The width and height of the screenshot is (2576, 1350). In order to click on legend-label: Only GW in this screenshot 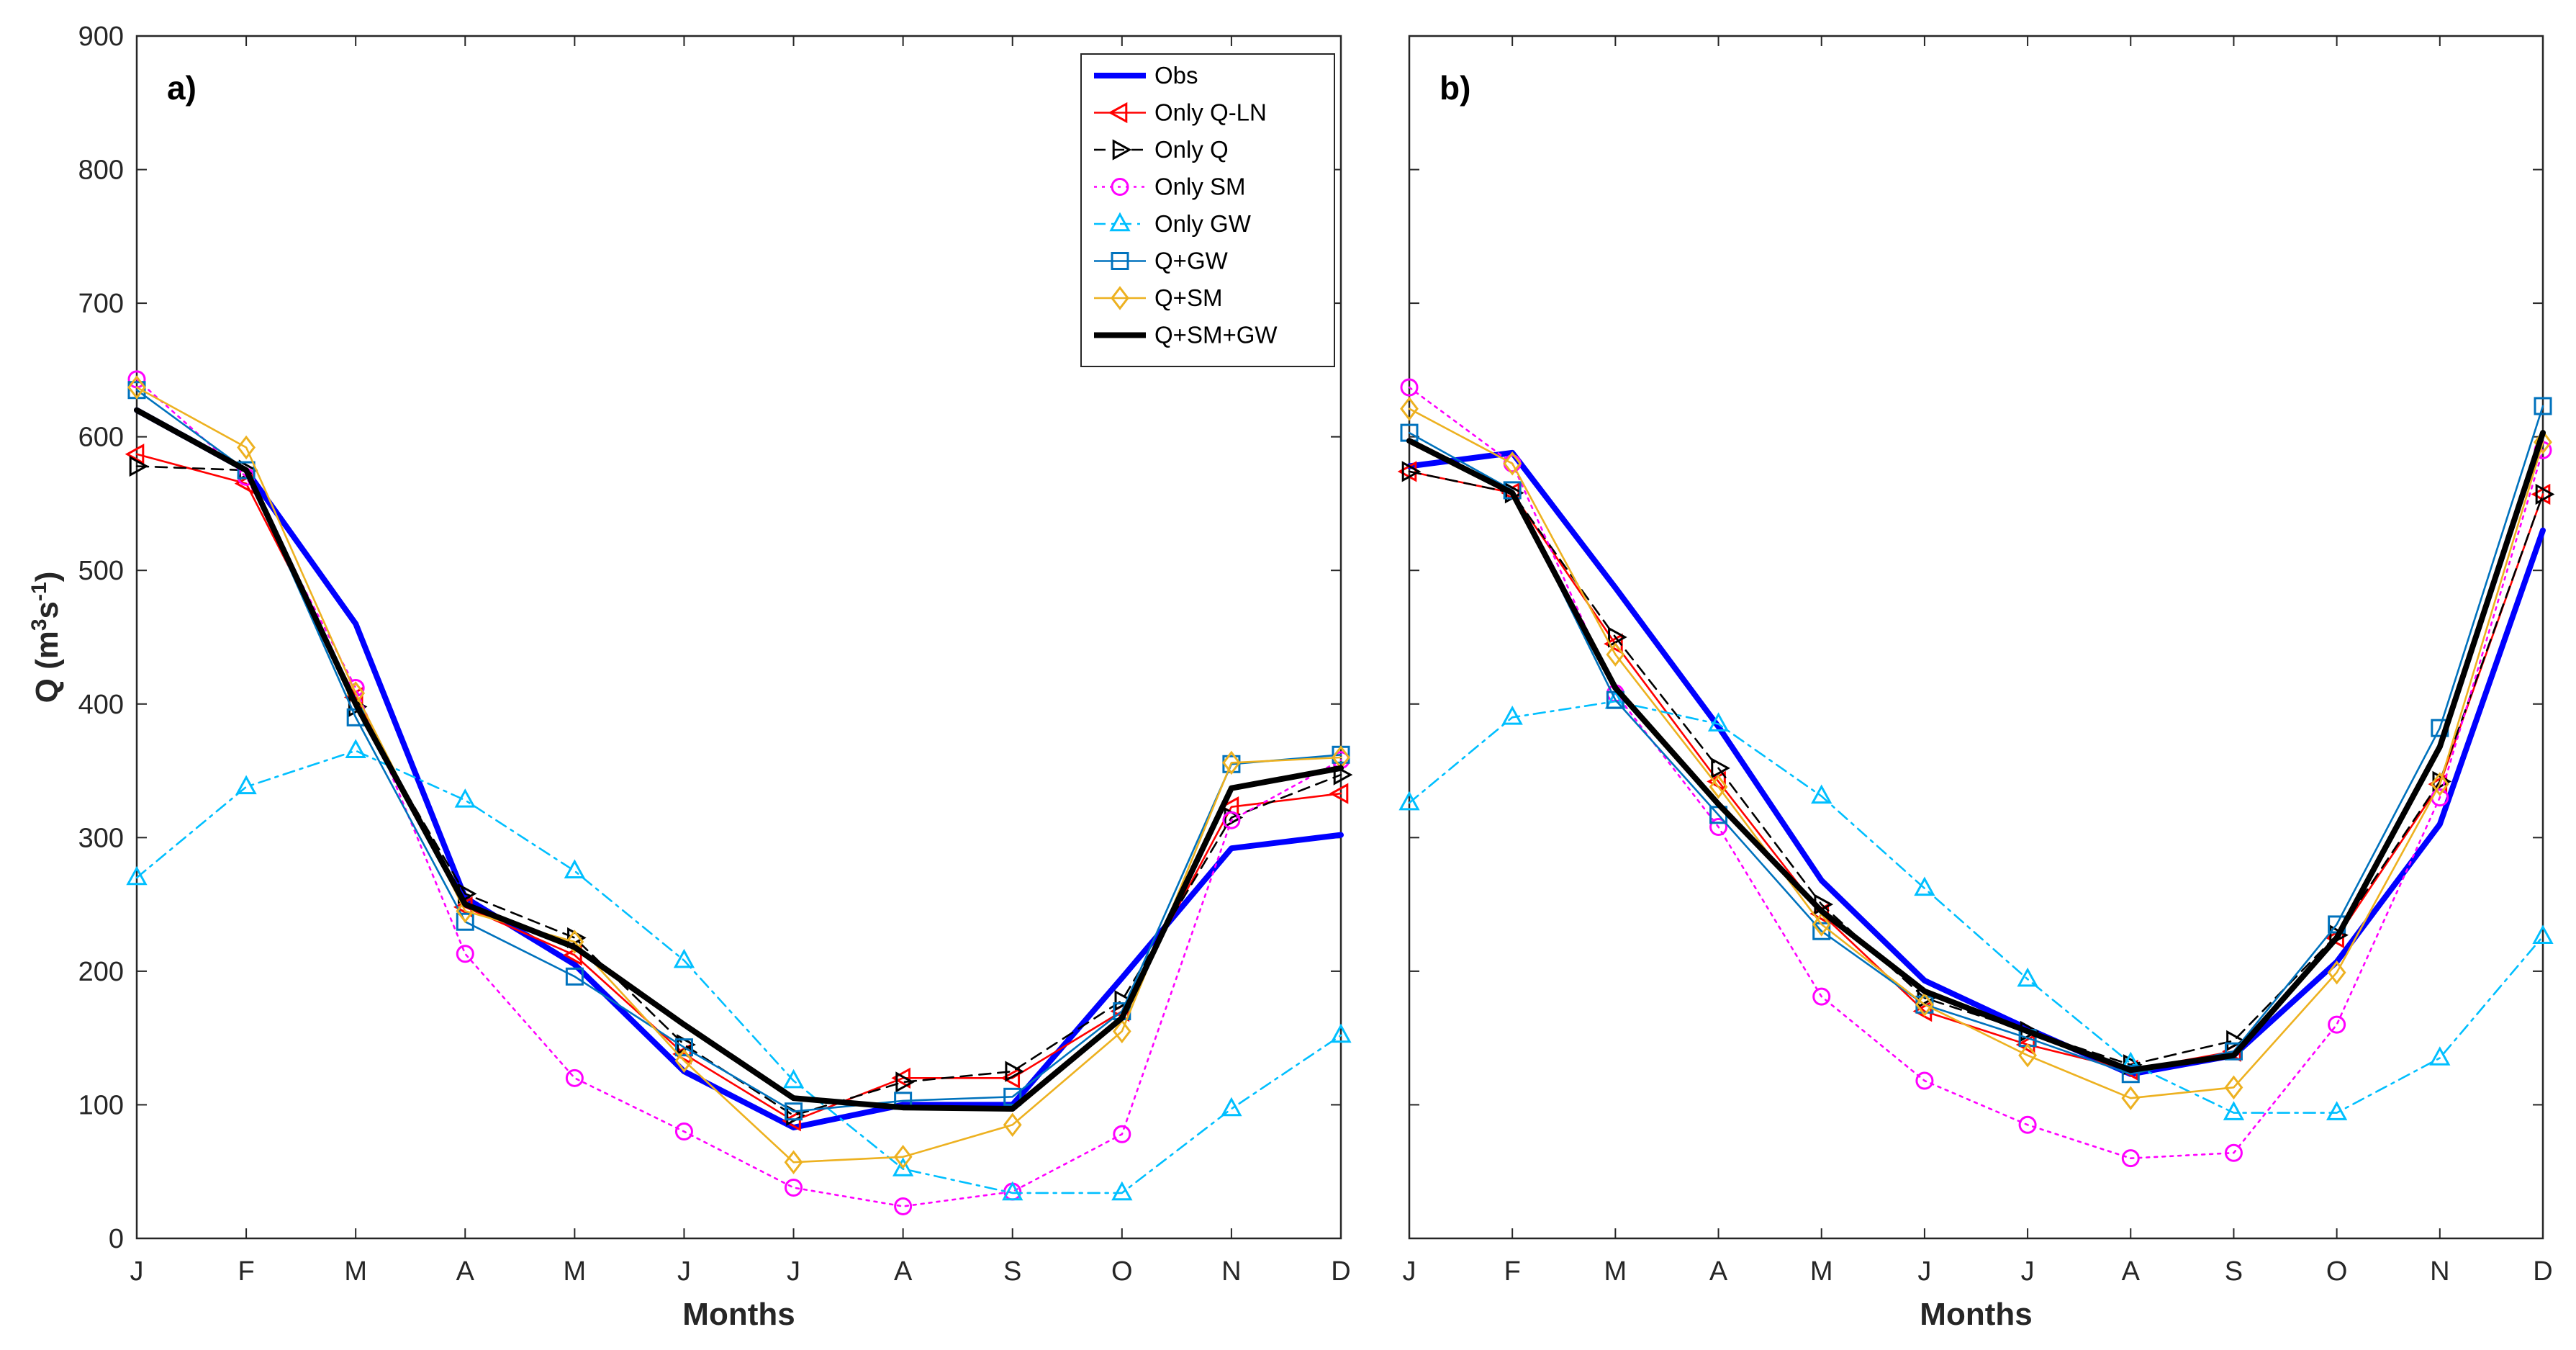, I will do `click(1203, 223)`.